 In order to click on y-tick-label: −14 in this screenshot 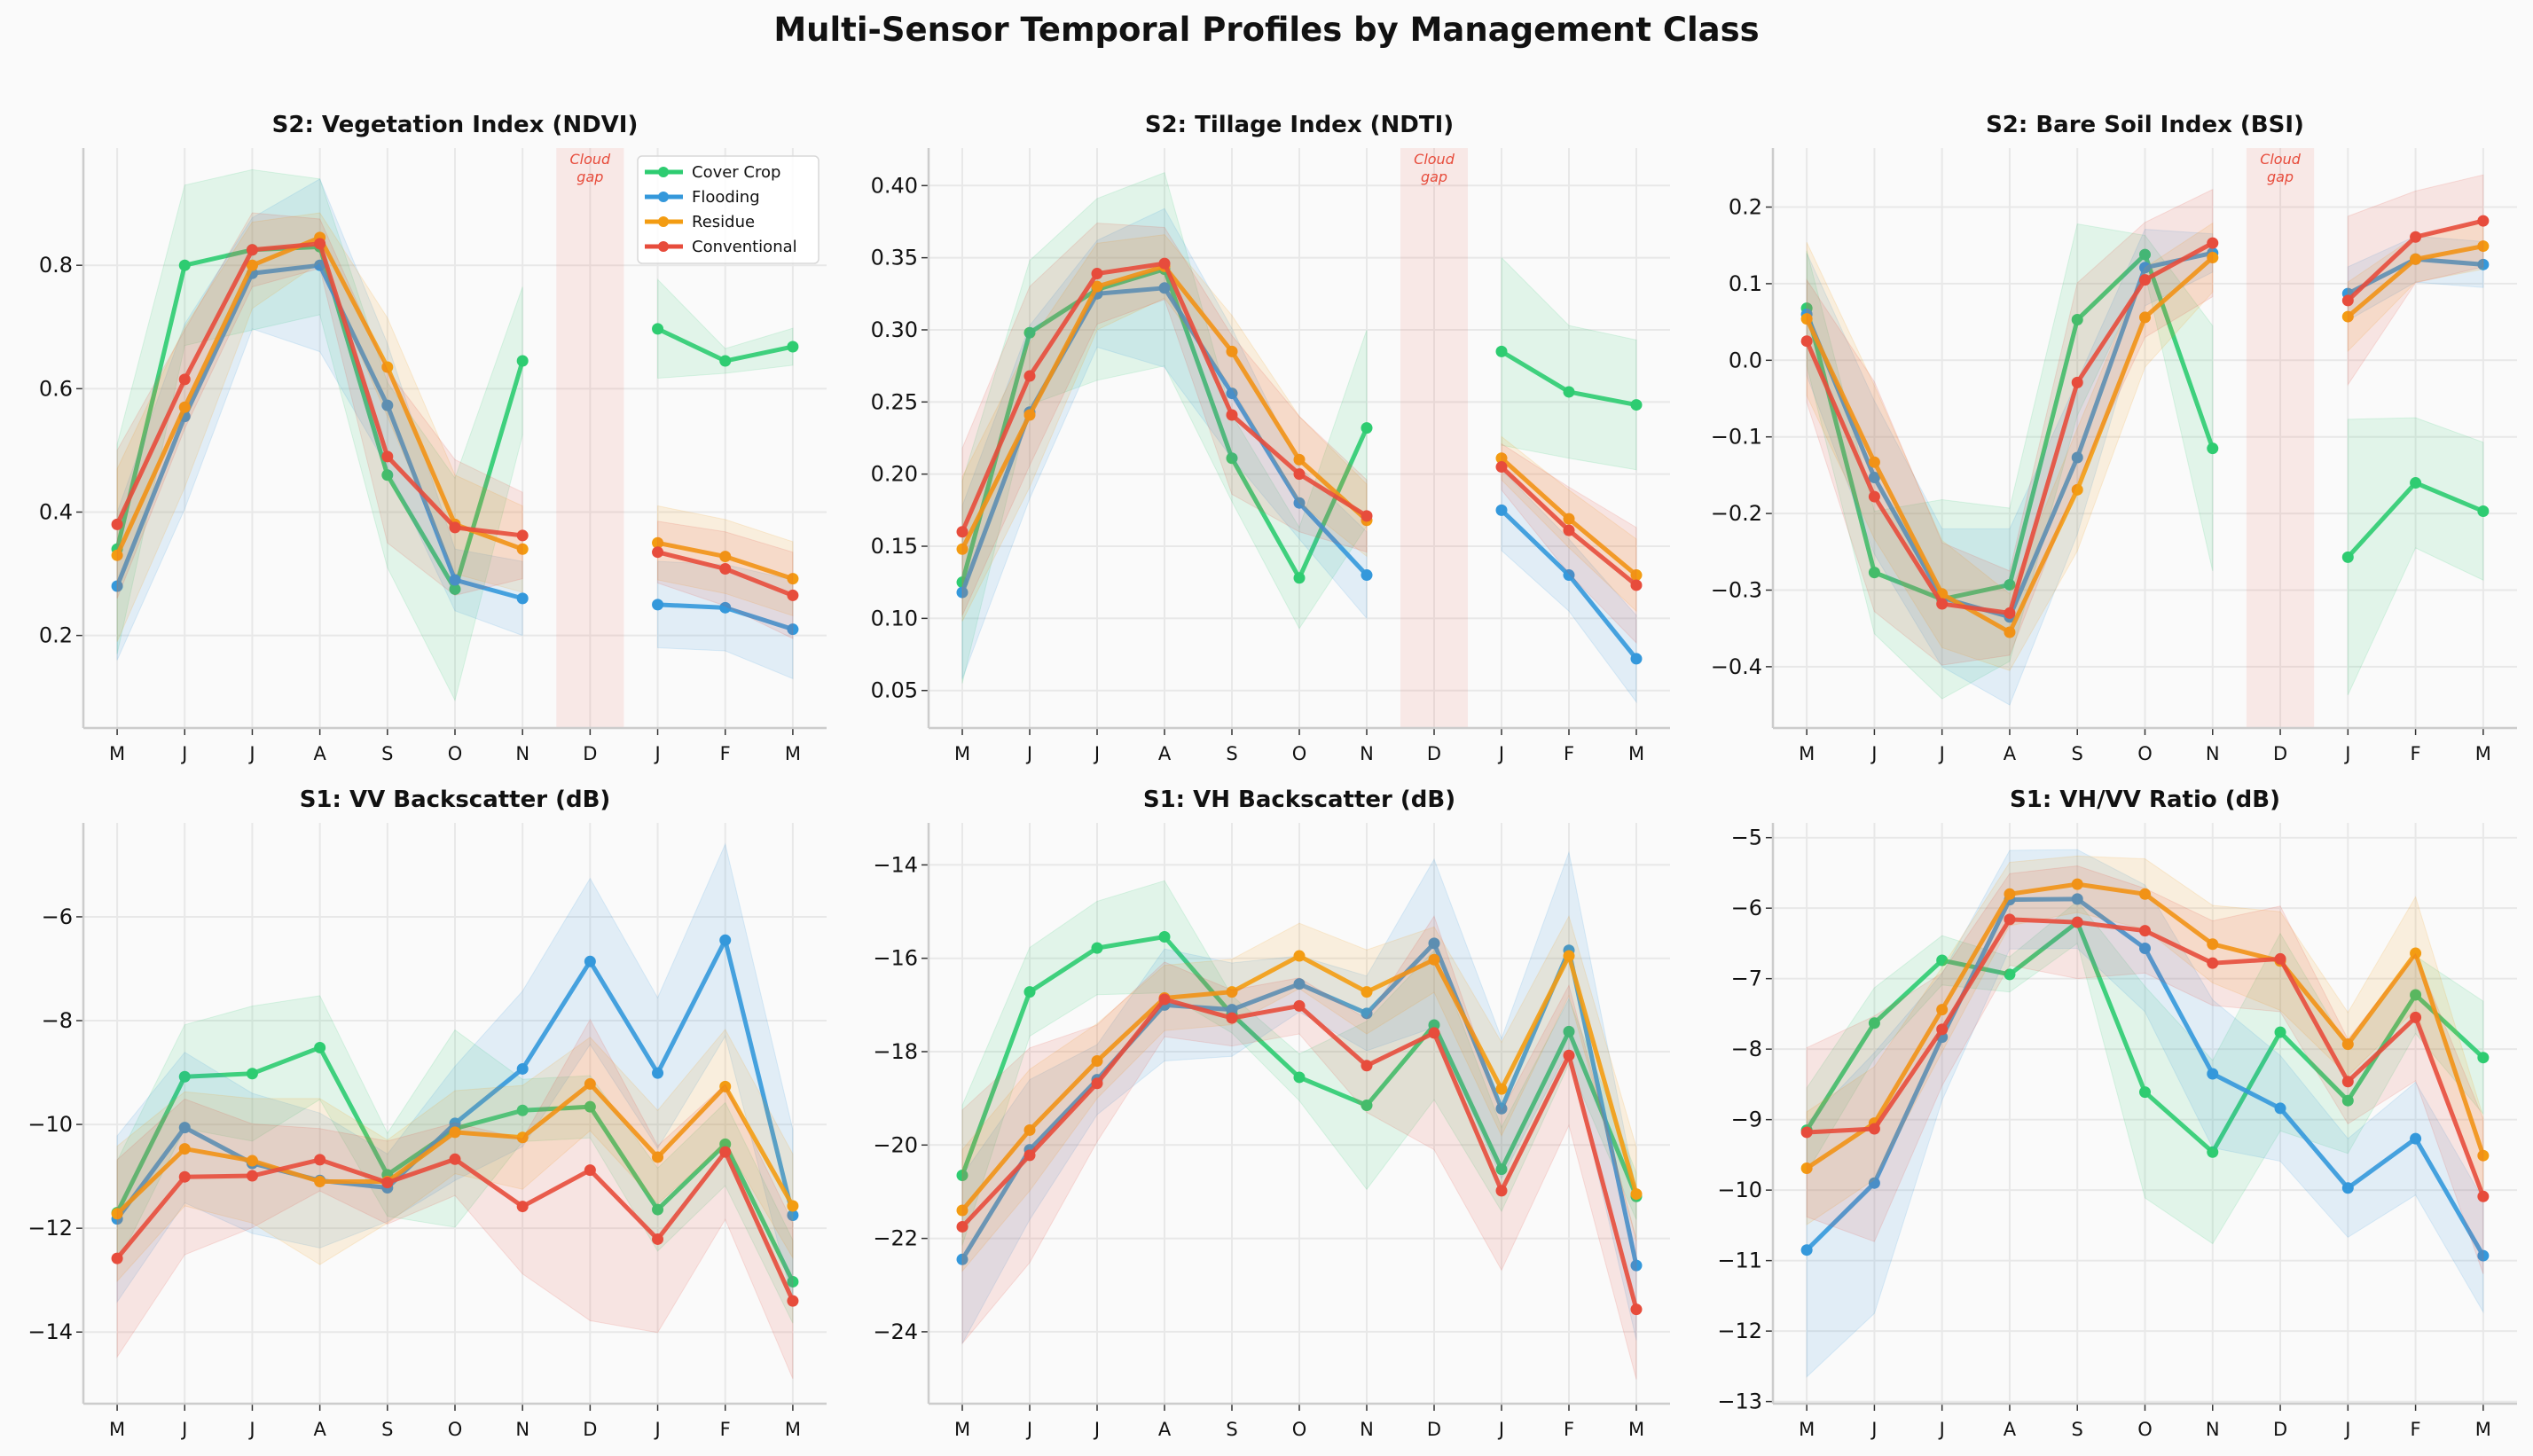, I will do `click(50, 1331)`.